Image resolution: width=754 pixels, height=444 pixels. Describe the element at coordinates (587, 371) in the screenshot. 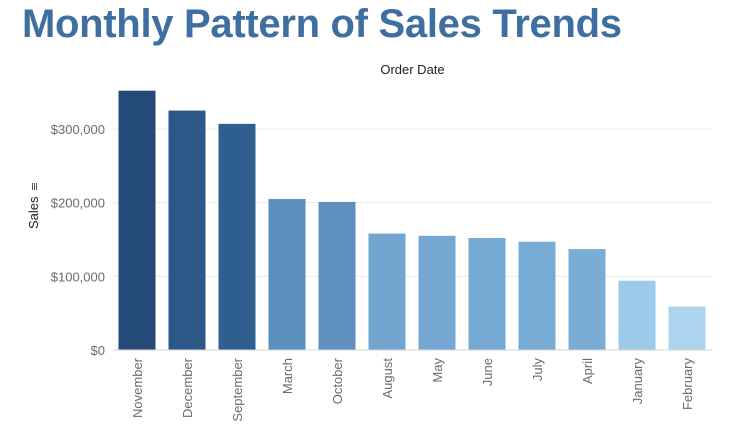

I see `x-tick-label: April` at that location.